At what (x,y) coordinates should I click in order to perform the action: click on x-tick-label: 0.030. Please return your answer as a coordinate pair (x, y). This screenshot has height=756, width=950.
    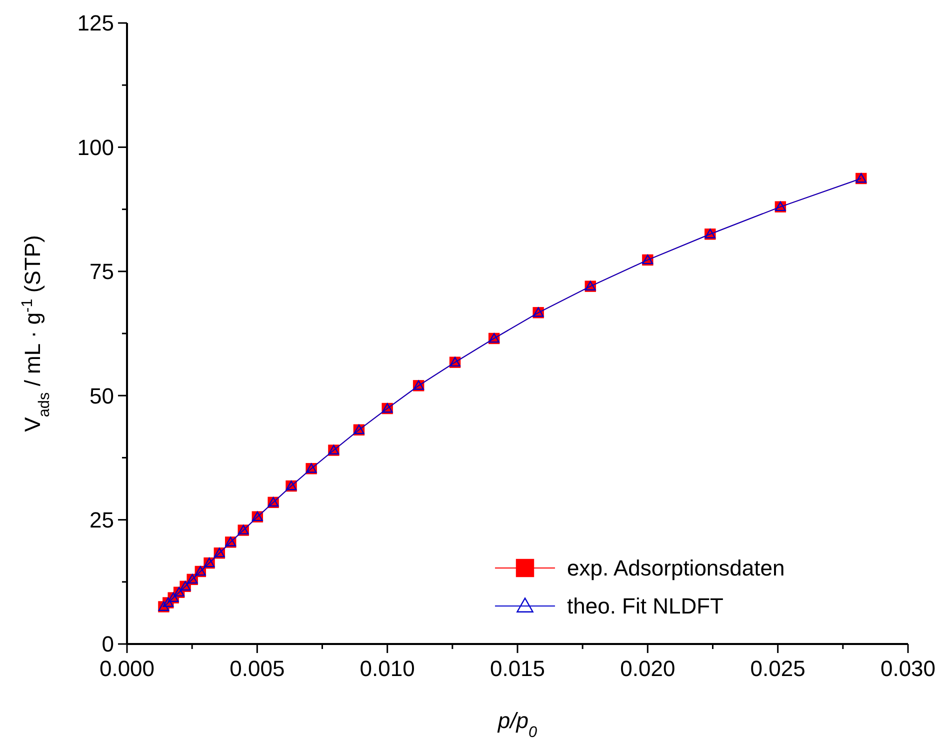
    Looking at the image, I should click on (908, 668).